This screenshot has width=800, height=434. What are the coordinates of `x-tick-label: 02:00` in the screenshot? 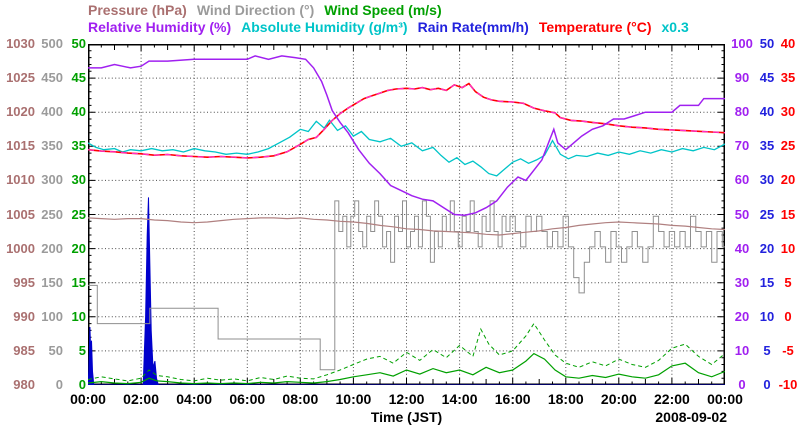 It's located at (141, 399).